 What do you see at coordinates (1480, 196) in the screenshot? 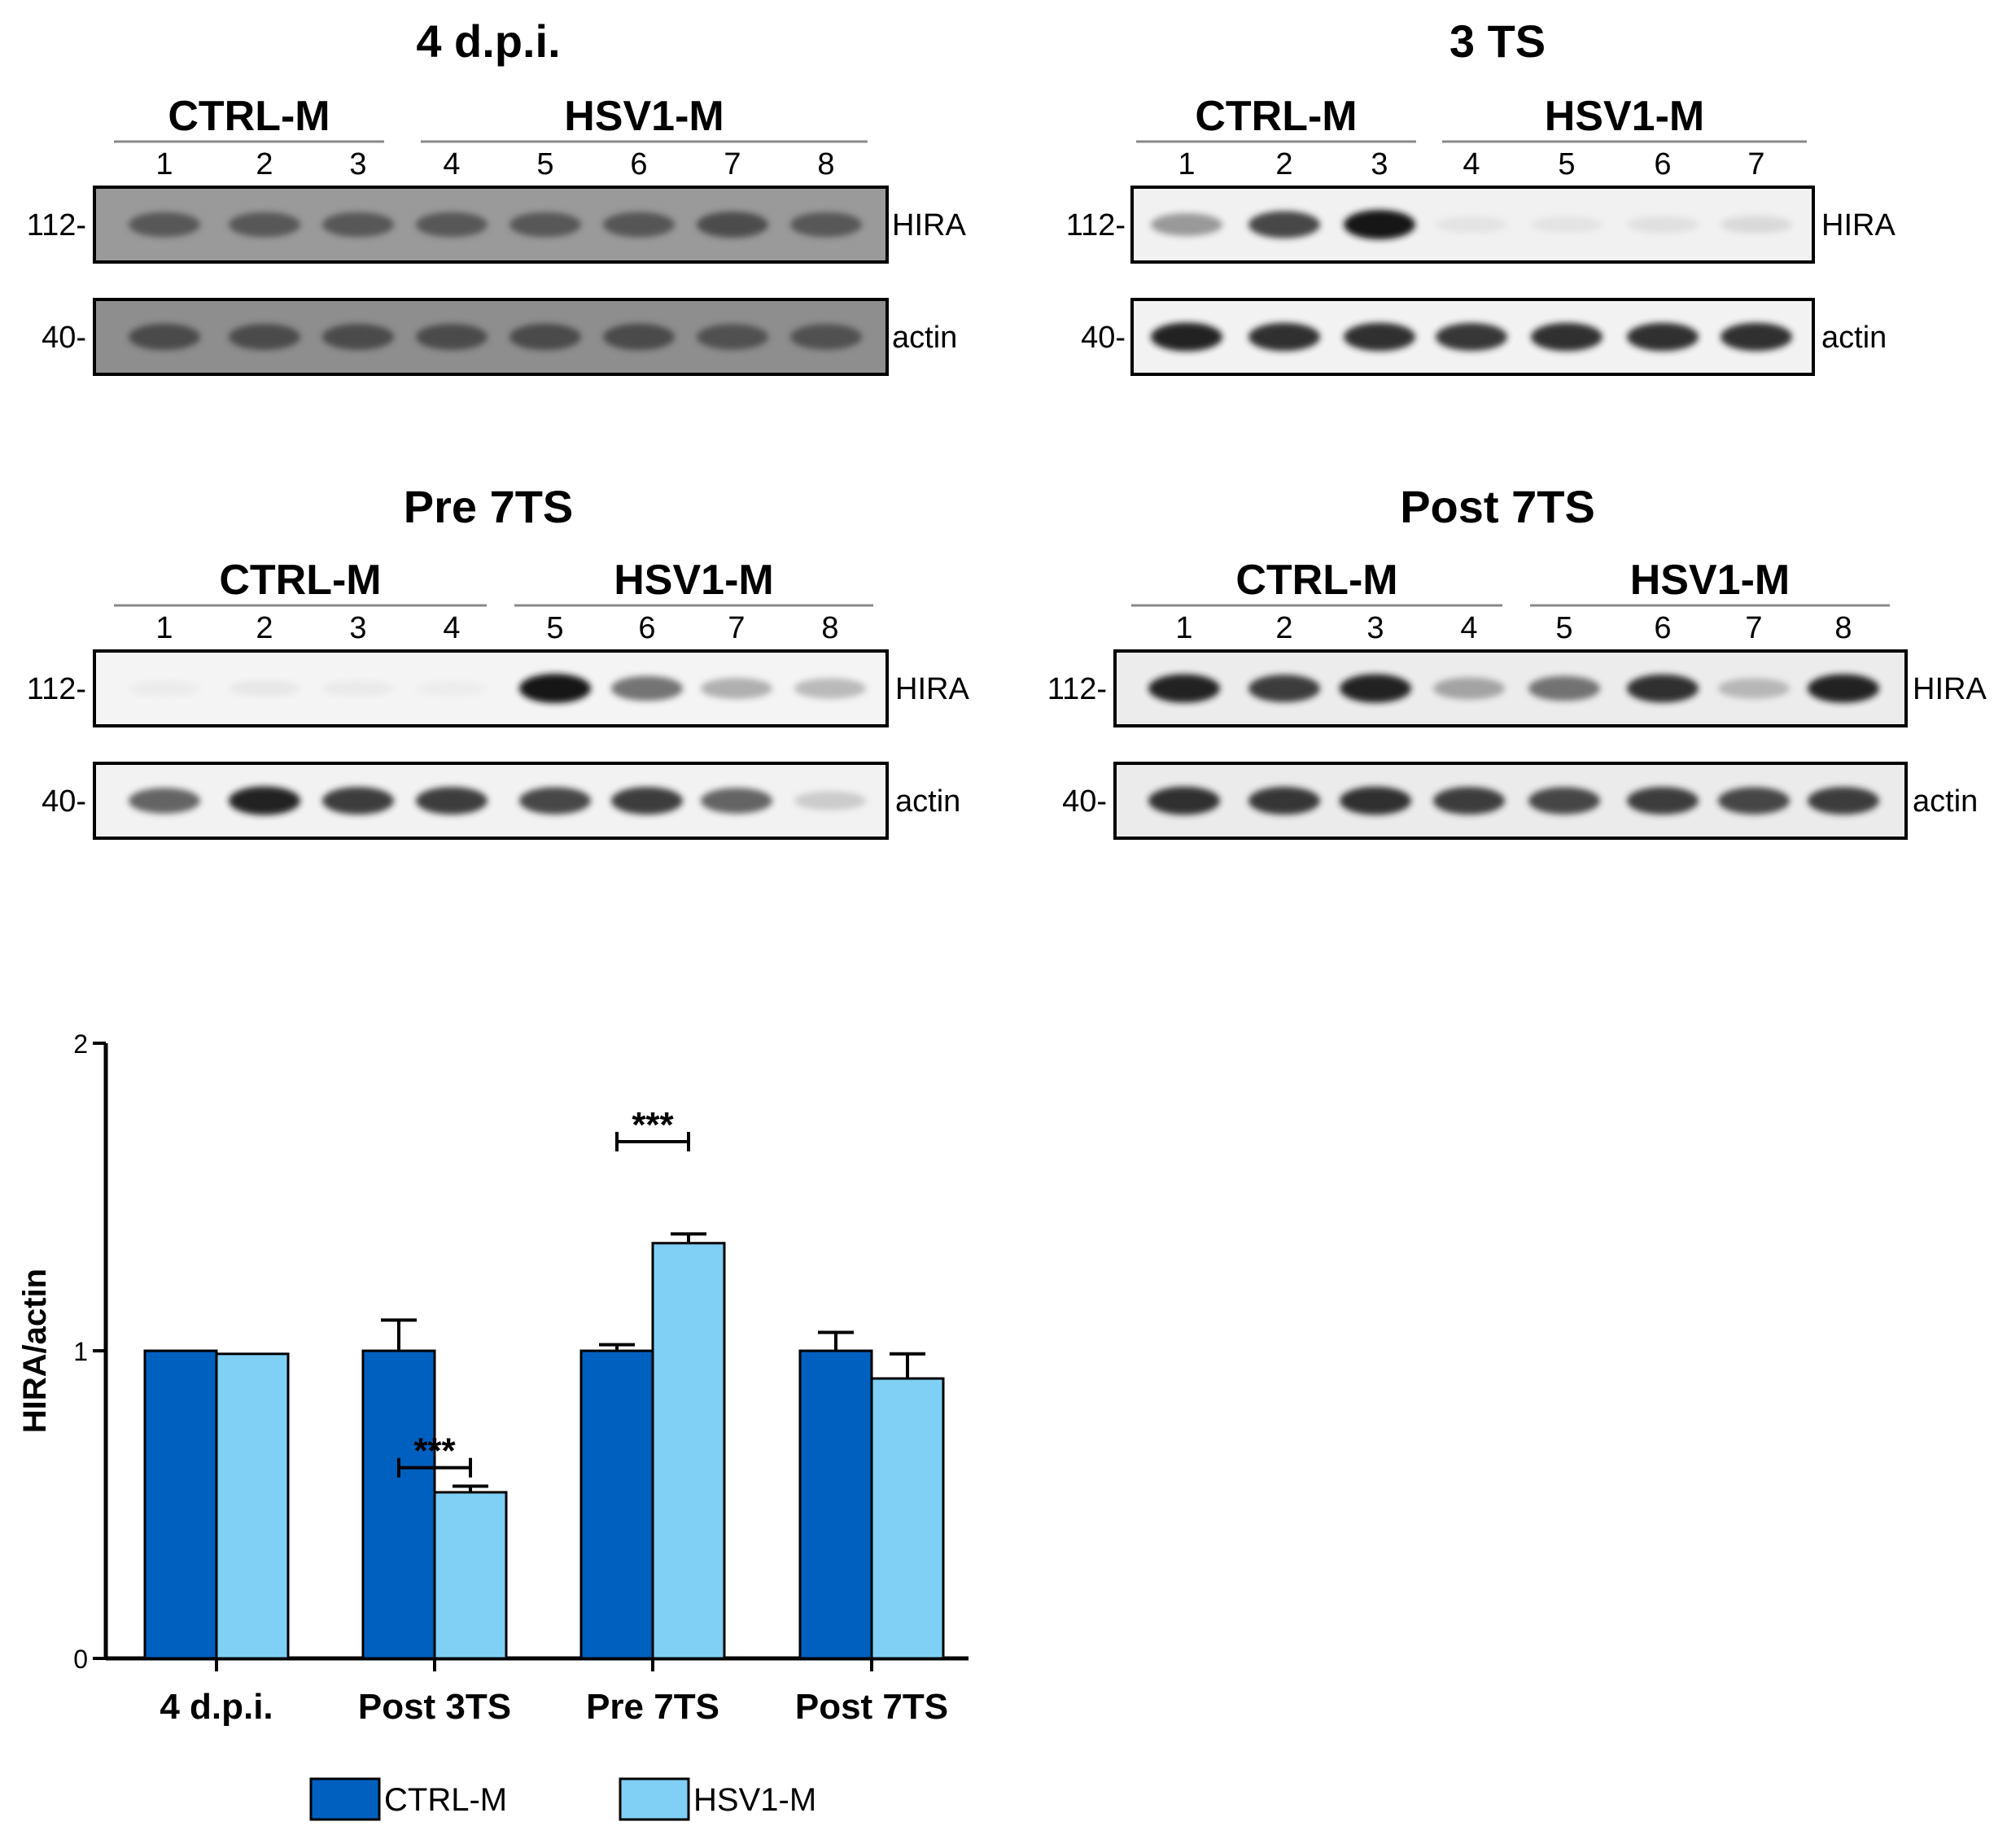
I see `blot-panel: 3 TS CTRL-M1 2 3 HSV1-M 4 5 6 7 112- HIRA 40- actin` at bounding box center [1480, 196].